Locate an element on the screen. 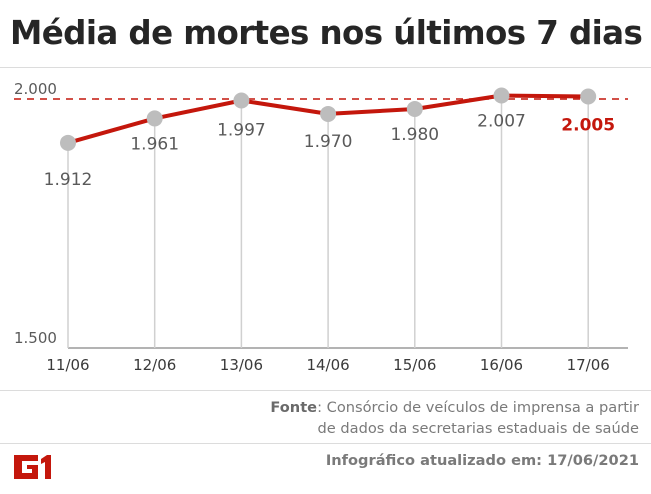  value-label-12-06: 1.961 is located at coordinates (154, 144).